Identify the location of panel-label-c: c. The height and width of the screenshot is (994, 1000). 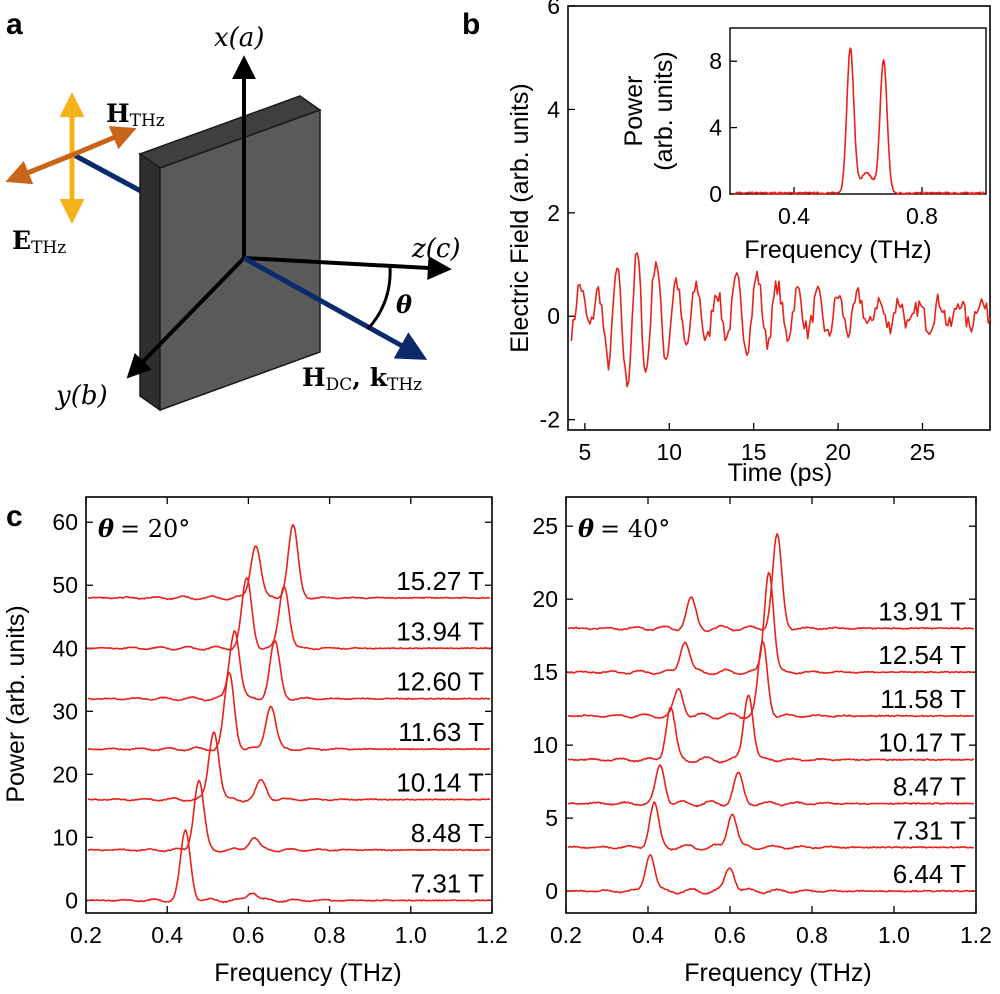
(14, 516).